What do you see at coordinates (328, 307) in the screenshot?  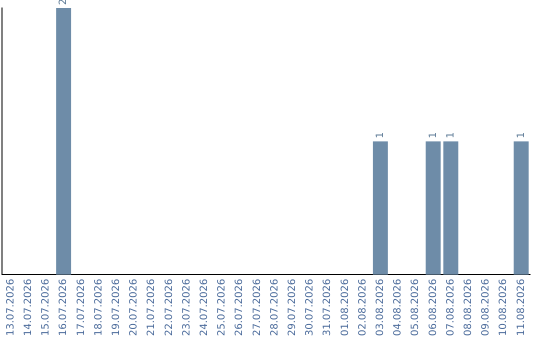 I see `x-tick-label: 31.07.2026` at bounding box center [328, 307].